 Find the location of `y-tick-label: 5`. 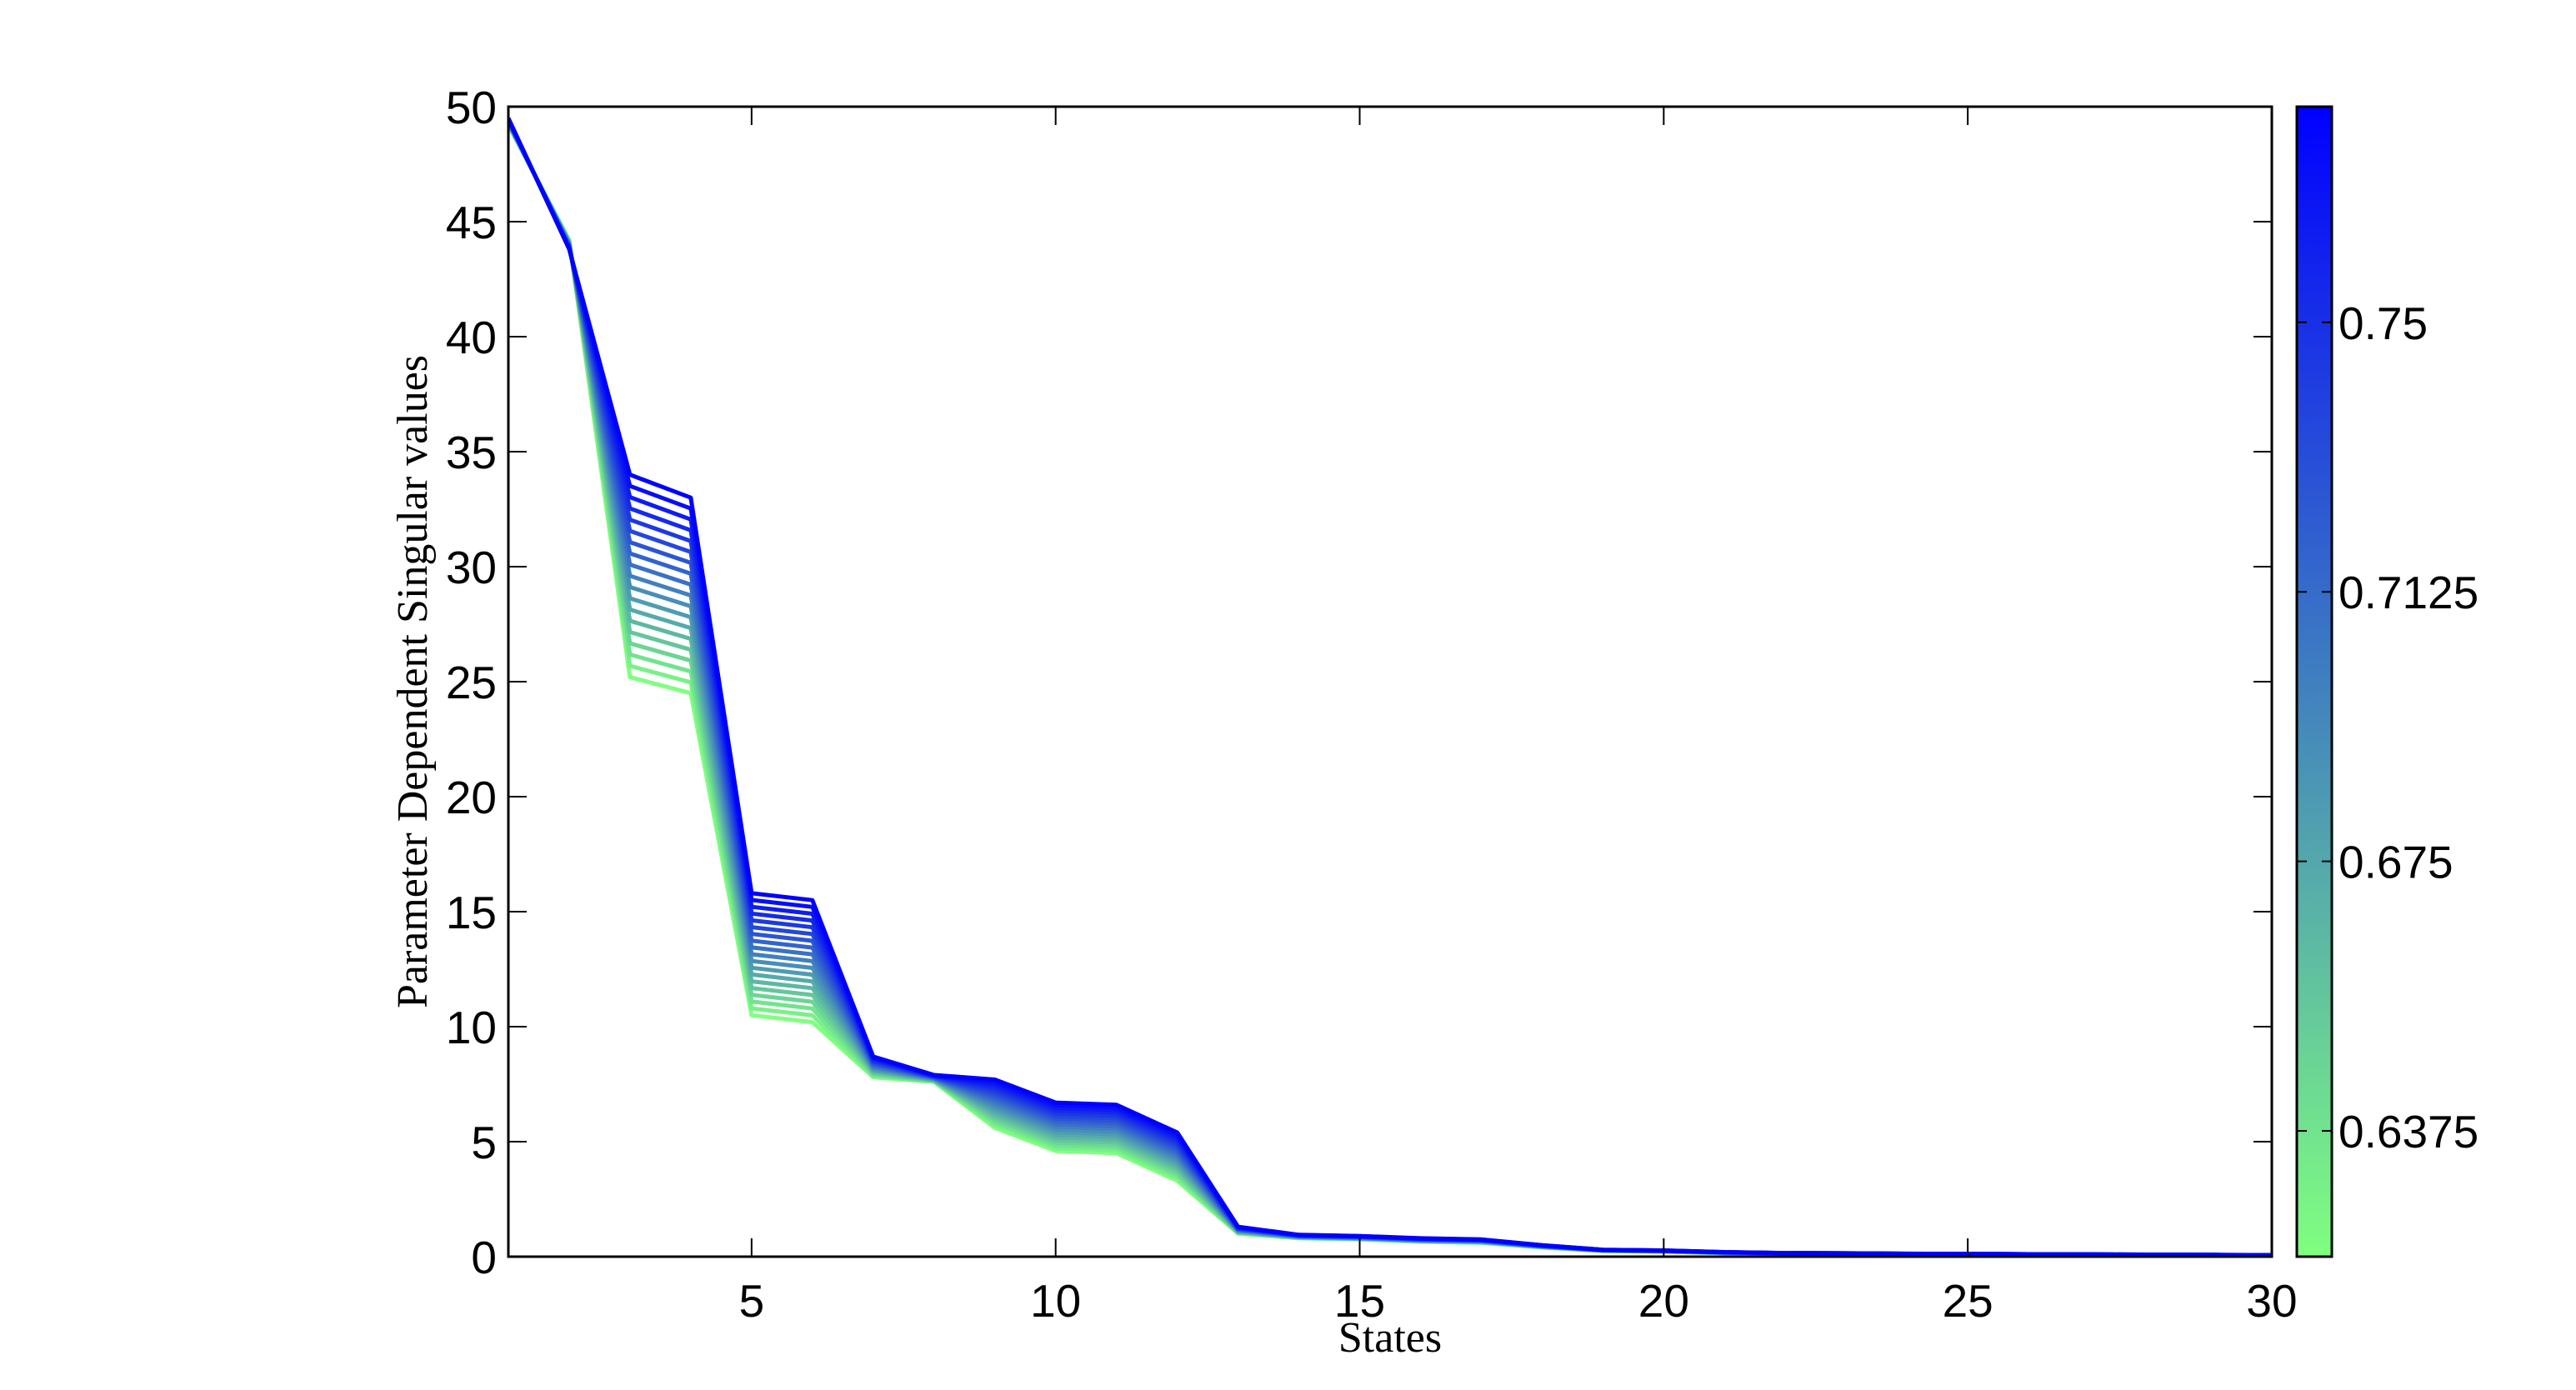

y-tick-label: 5 is located at coordinates (484, 1142).